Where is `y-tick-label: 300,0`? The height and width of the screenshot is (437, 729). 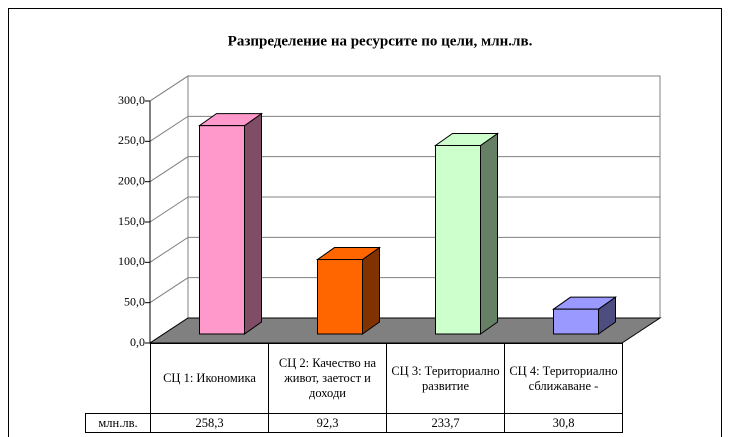
y-tick-label: 300,0 is located at coordinates (131, 100).